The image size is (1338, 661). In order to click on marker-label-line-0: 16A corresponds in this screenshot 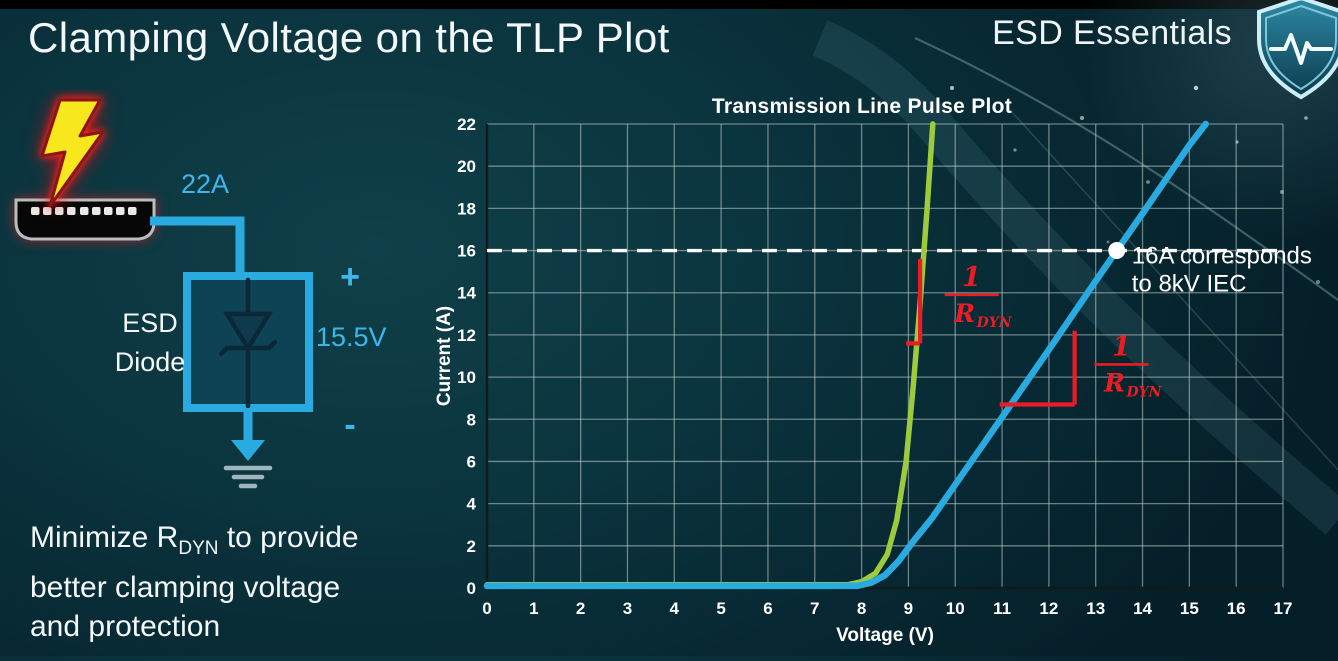, I will do `click(1222, 256)`.